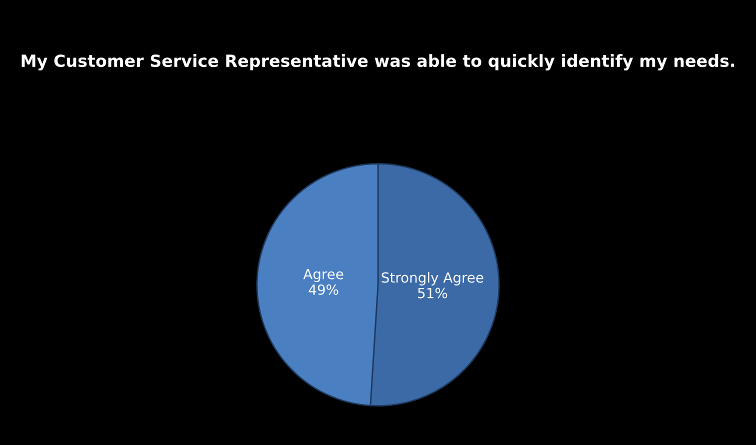 This screenshot has width=756, height=445. I want to click on data-label: 51%, so click(433, 293).